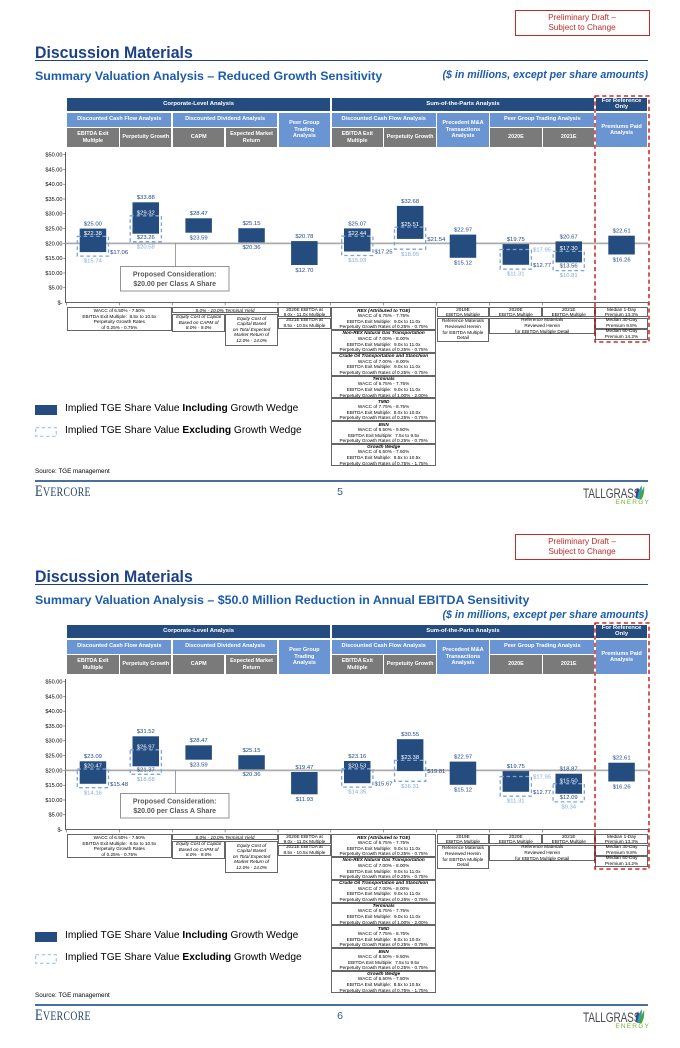  What do you see at coordinates (146, 748) in the screenshot?
I see `svg-text: $26.97` at bounding box center [146, 748].